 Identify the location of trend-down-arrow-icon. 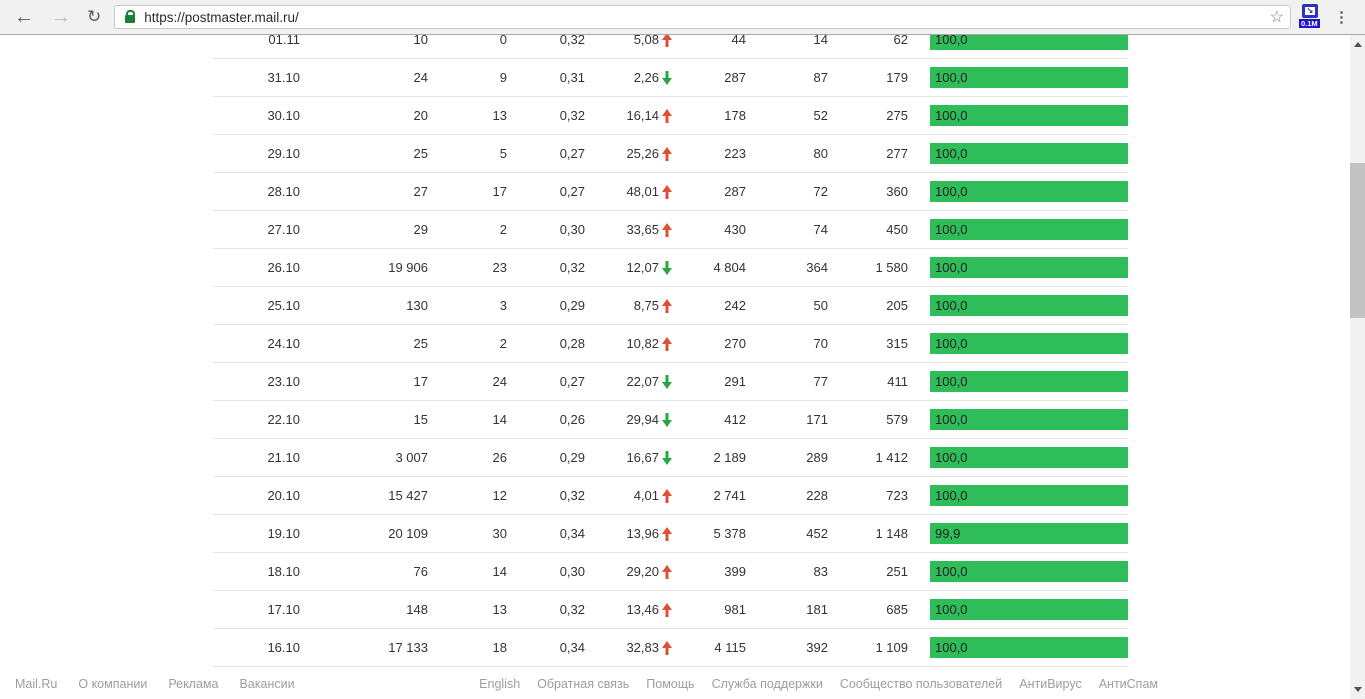
(666, 382).